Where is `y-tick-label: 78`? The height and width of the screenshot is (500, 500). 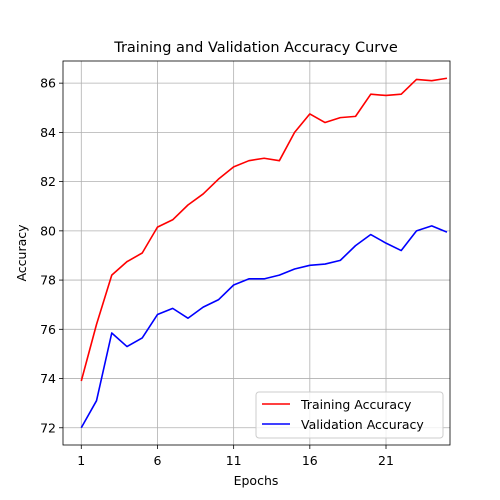 y-tick-label: 78 is located at coordinates (48, 280).